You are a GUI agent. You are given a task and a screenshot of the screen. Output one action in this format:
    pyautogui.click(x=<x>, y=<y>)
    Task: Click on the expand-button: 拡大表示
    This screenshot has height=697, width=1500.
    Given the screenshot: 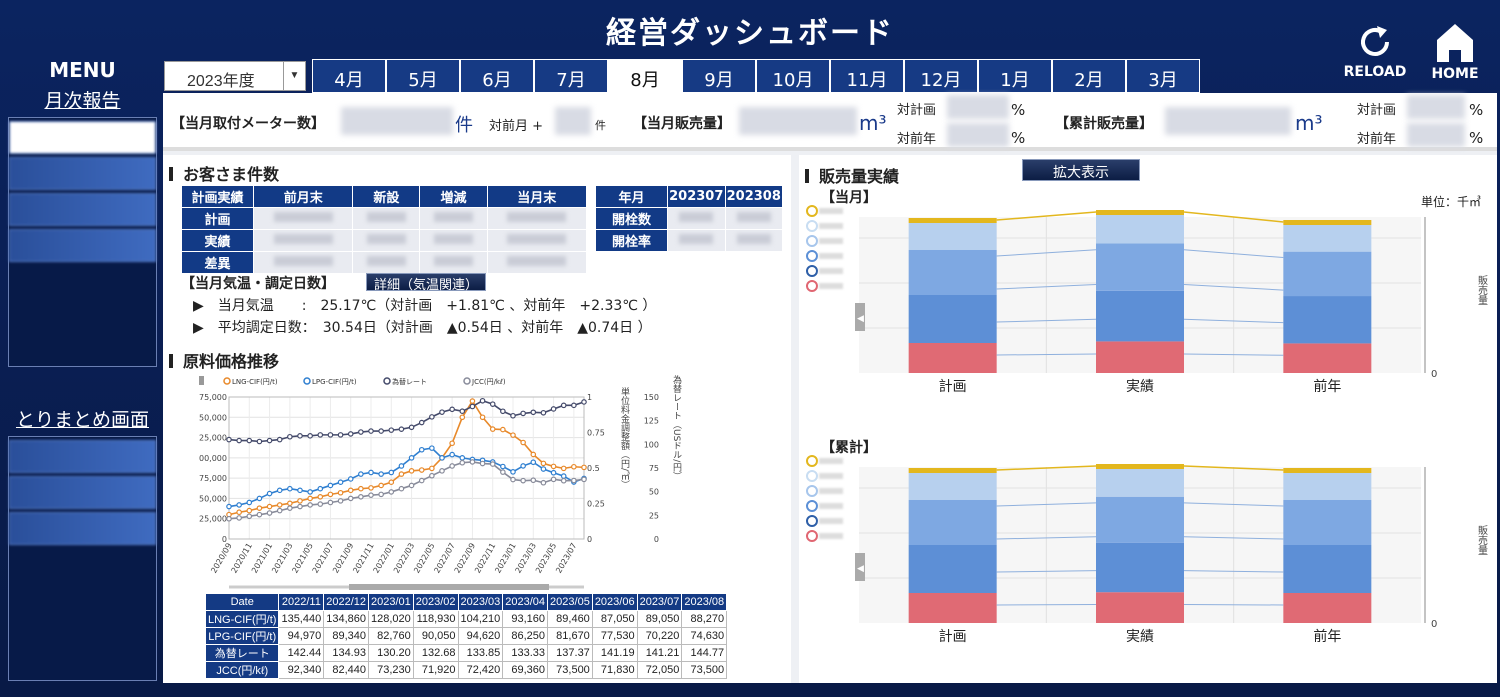 What is the action you would take?
    pyautogui.click(x=1081, y=170)
    